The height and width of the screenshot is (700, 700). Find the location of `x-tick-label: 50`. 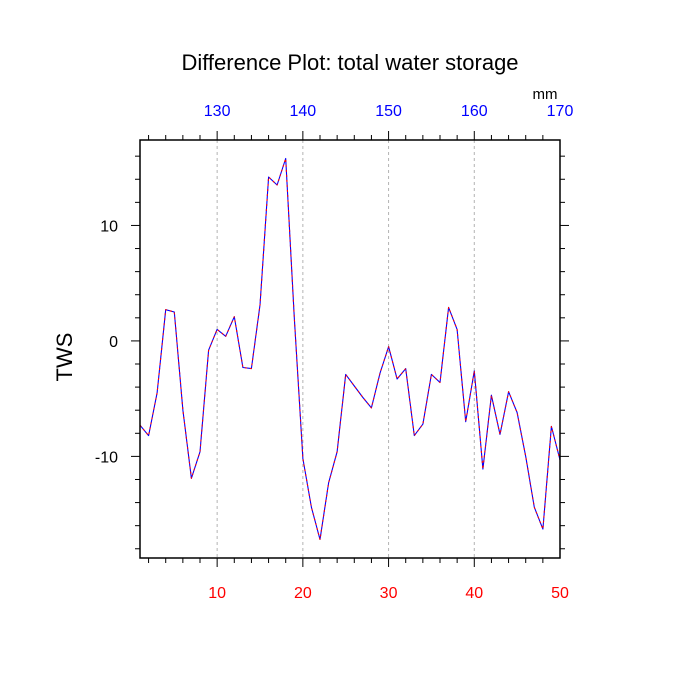

x-tick-label: 50 is located at coordinates (560, 593).